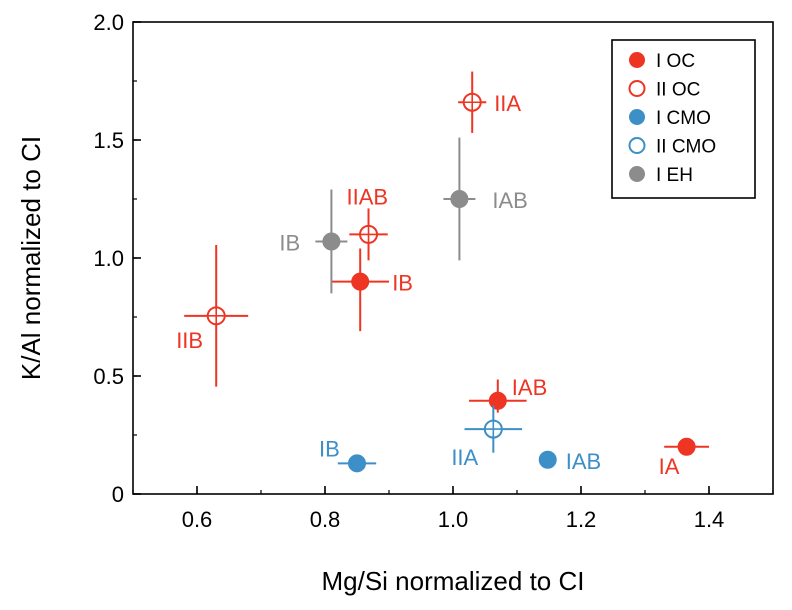 This screenshot has height=610, width=792. What do you see at coordinates (108, 140) in the screenshot?
I see `y-tick-label: 1.5` at bounding box center [108, 140].